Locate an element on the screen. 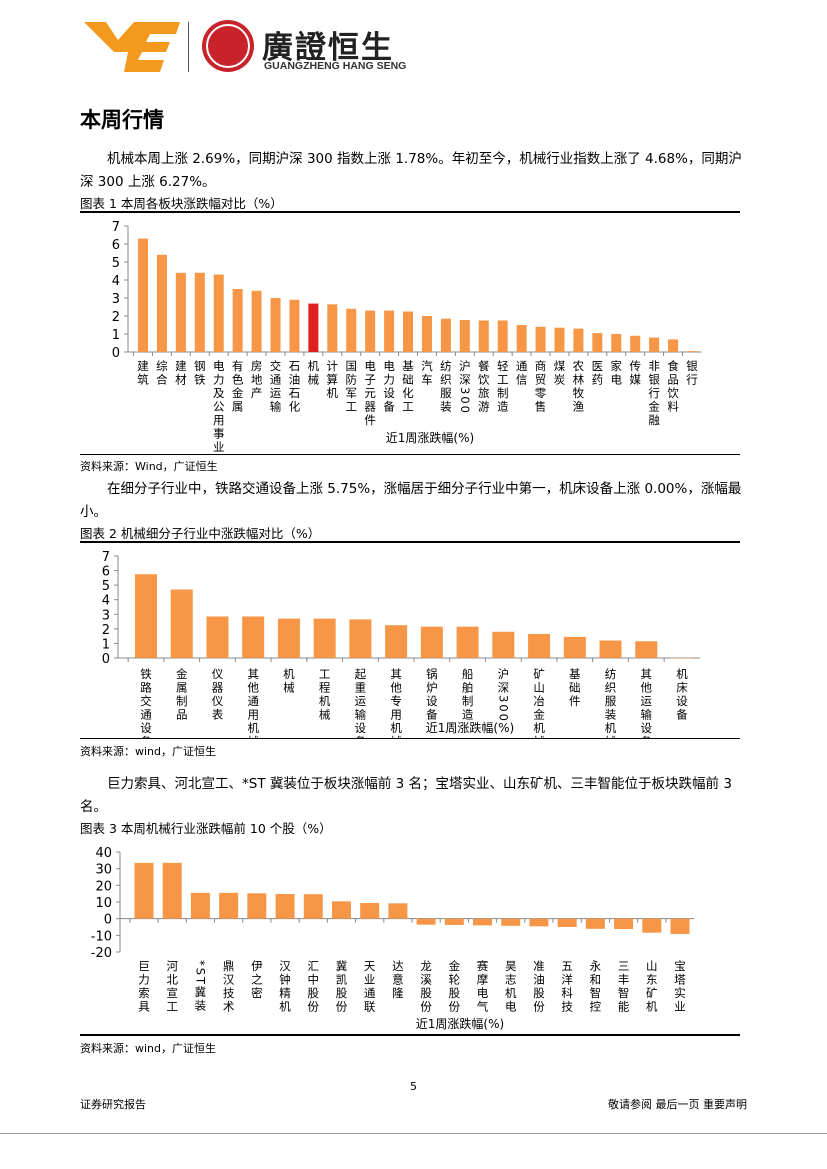 The image size is (827, 1169). bar-电力设备 is located at coordinates (389, 331).